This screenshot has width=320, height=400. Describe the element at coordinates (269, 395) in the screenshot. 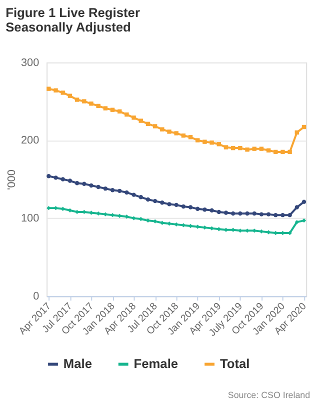

I see `source-note: Source: CSO Ireland` at that location.